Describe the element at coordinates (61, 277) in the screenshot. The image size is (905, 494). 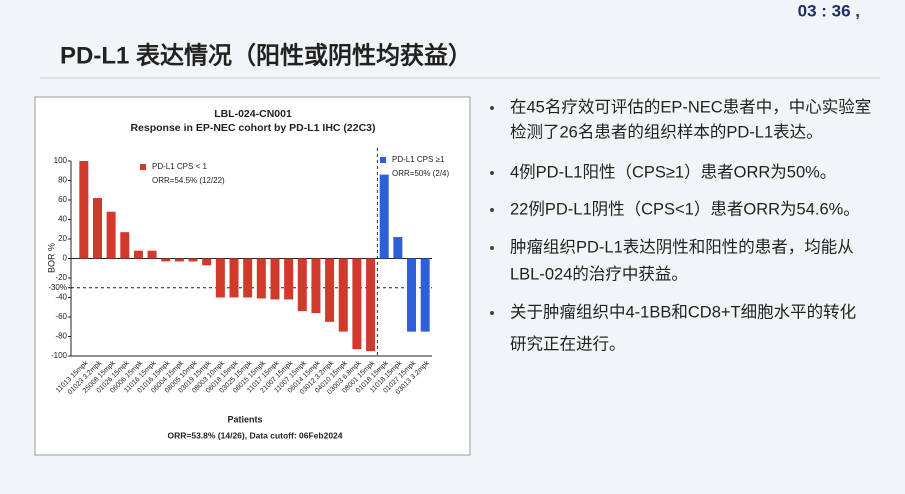
I see `y-tick-label: -20` at that location.